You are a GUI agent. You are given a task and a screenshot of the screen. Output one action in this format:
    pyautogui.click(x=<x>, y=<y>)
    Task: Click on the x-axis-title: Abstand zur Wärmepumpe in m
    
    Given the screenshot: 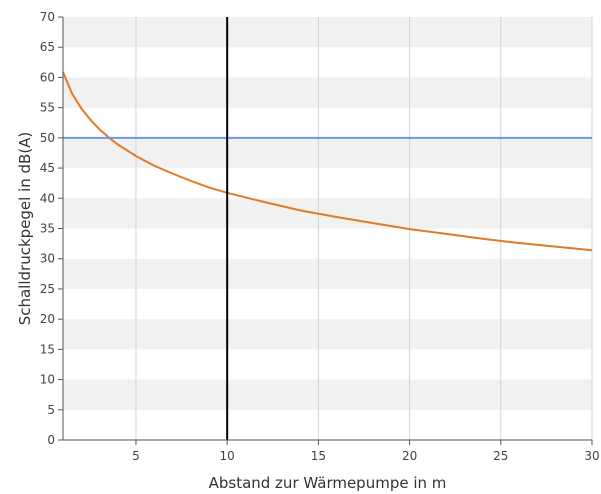 What is the action you would take?
    pyautogui.click(x=328, y=483)
    